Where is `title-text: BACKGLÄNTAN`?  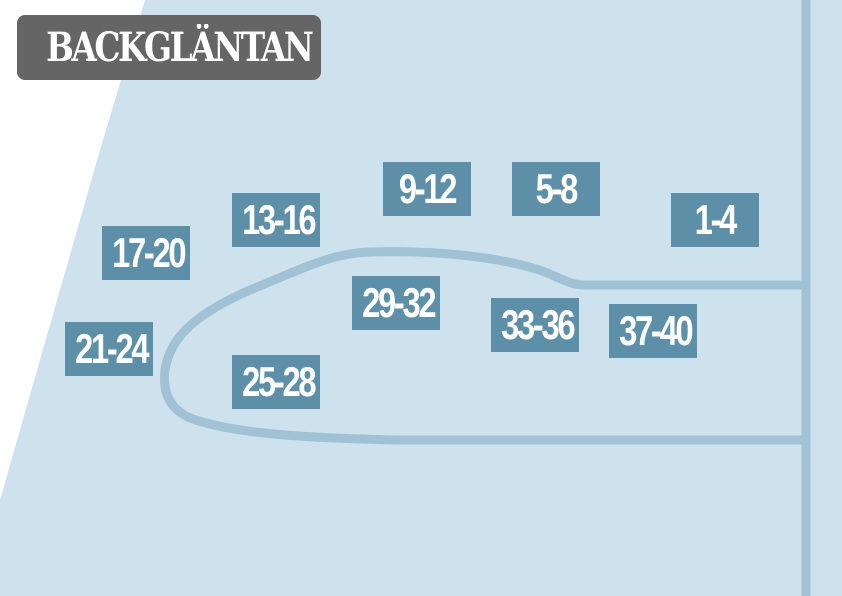 title-text: BACKGLÄNTAN is located at coordinates (180, 47).